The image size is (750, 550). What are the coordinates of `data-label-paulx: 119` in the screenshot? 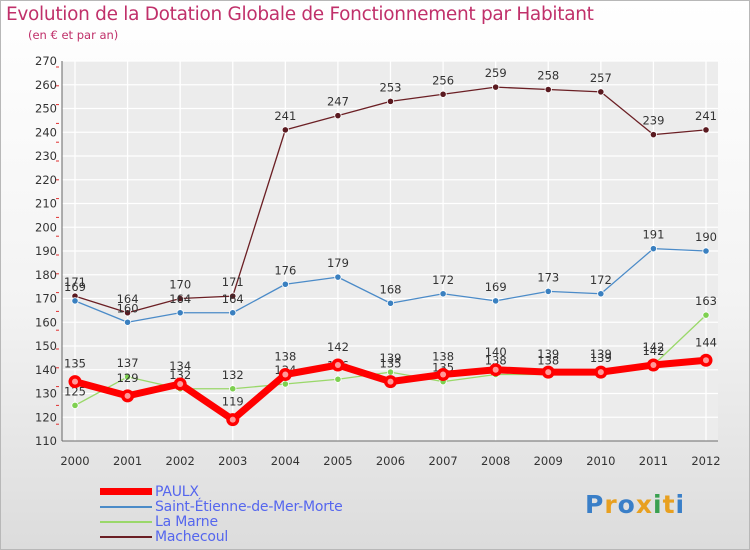 It's located at (233, 402).